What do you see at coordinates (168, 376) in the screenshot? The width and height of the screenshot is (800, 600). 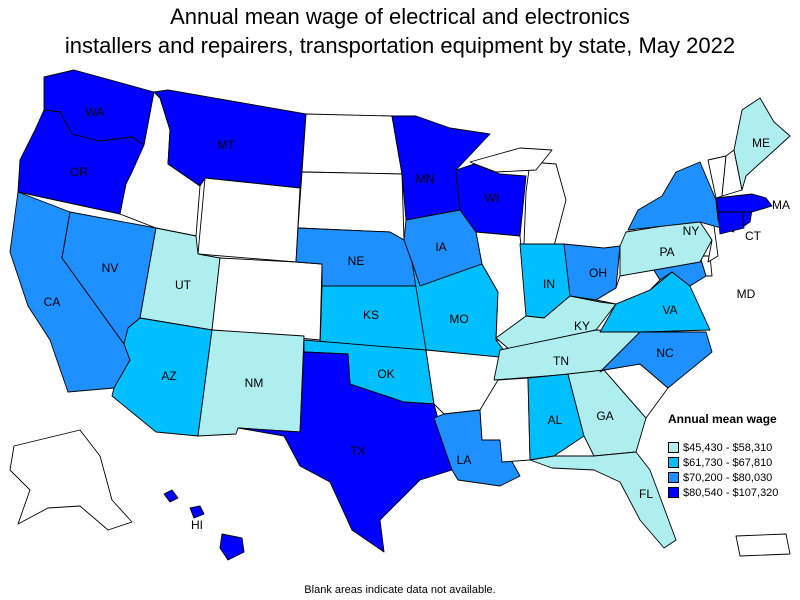 I see `state-label-az: AZ` at bounding box center [168, 376].